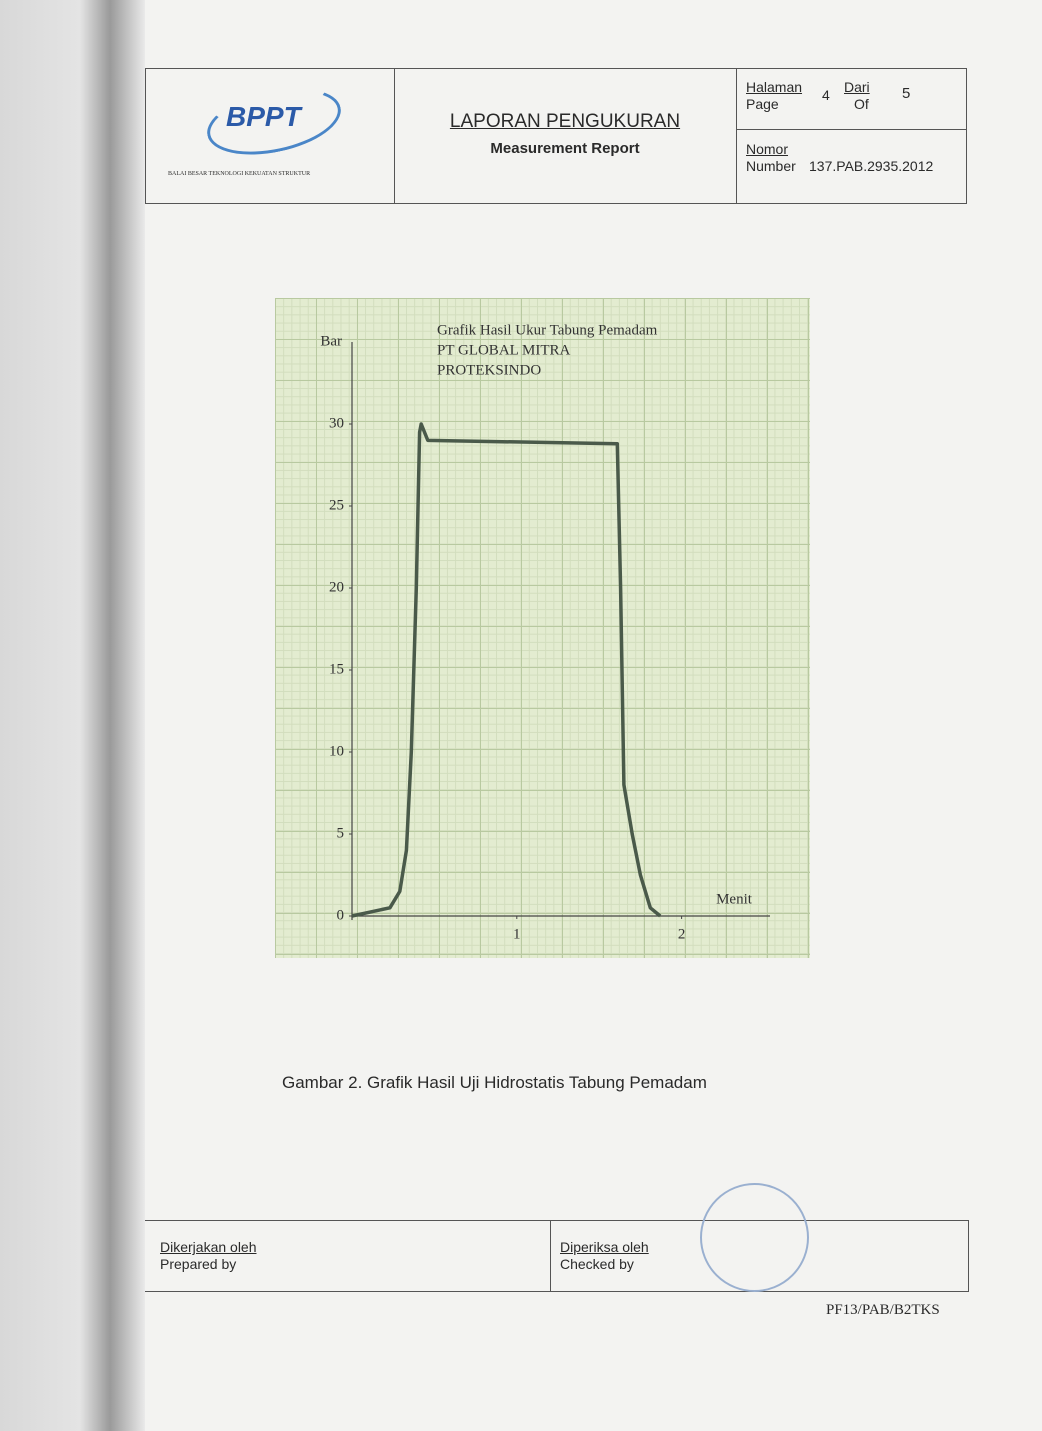 The height and width of the screenshot is (1431, 1042). What do you see at coordinates (682, 934) in the screenshot?
I see `x-tick-label: 2` at bounding box center [682, 934].